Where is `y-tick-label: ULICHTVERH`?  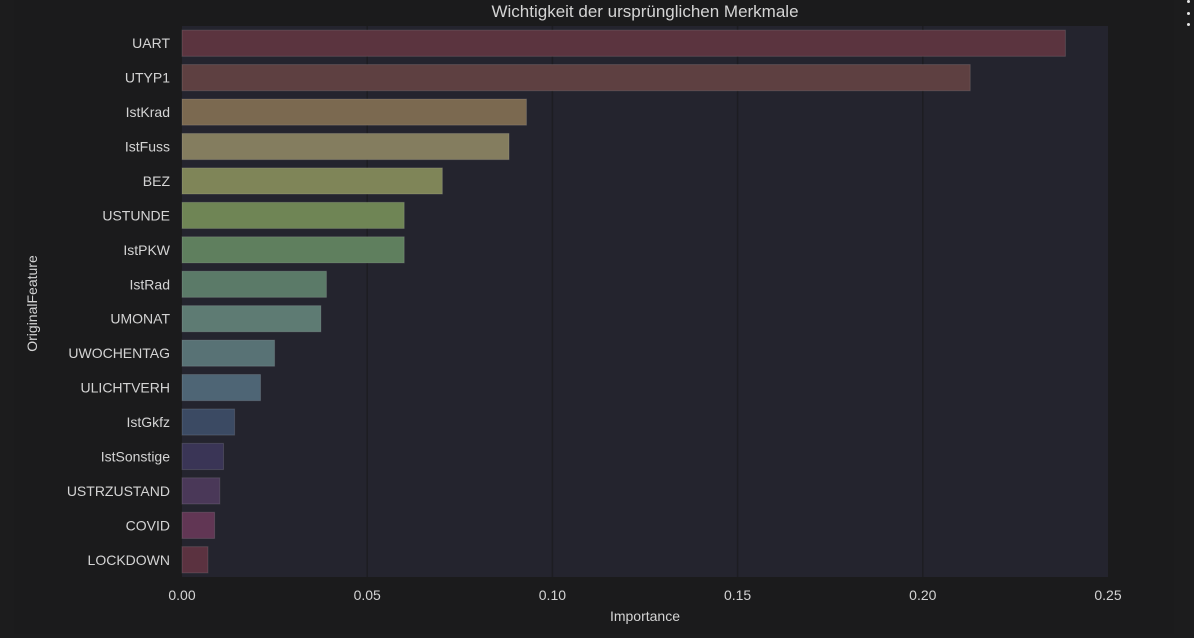 y-tick-label: ULICHTVERH is located at coordinates (125, 388).